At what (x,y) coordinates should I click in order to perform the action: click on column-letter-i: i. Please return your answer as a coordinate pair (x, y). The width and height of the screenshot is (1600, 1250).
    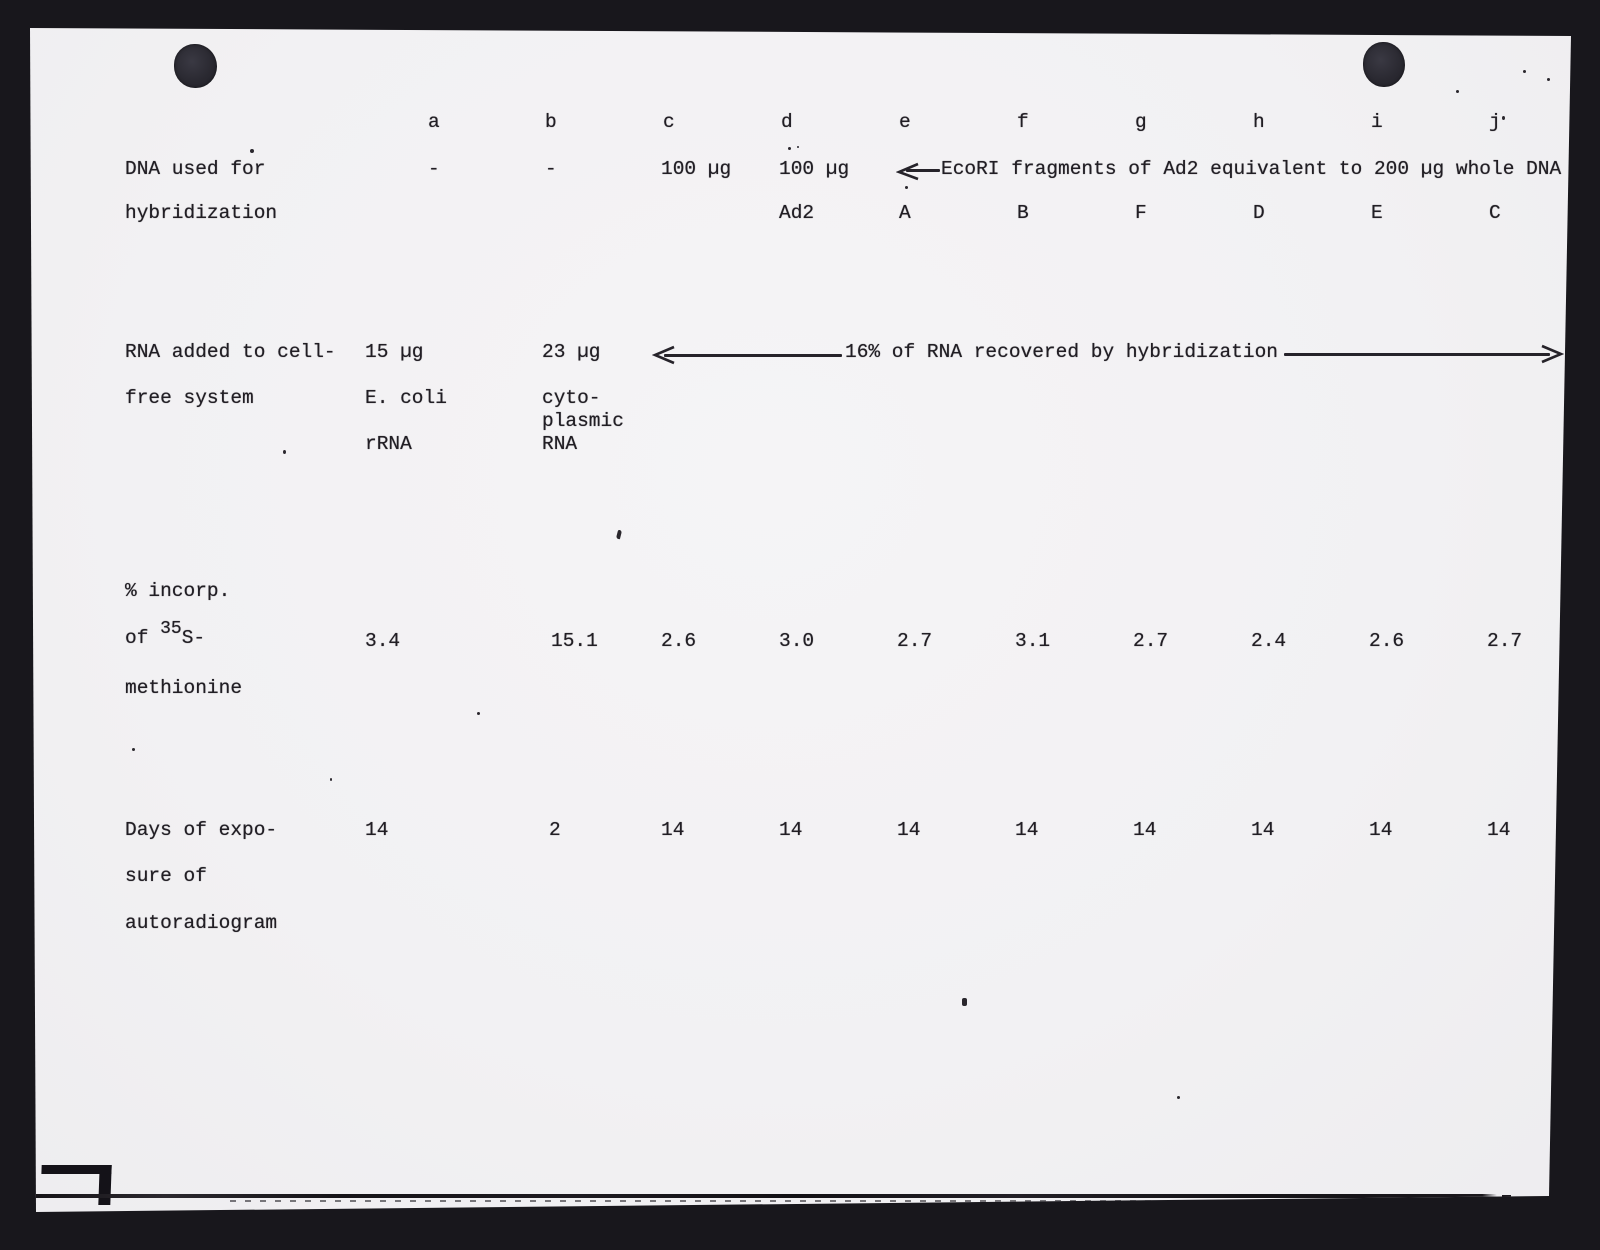
    Looking at the image, I should click on (1377, 122).